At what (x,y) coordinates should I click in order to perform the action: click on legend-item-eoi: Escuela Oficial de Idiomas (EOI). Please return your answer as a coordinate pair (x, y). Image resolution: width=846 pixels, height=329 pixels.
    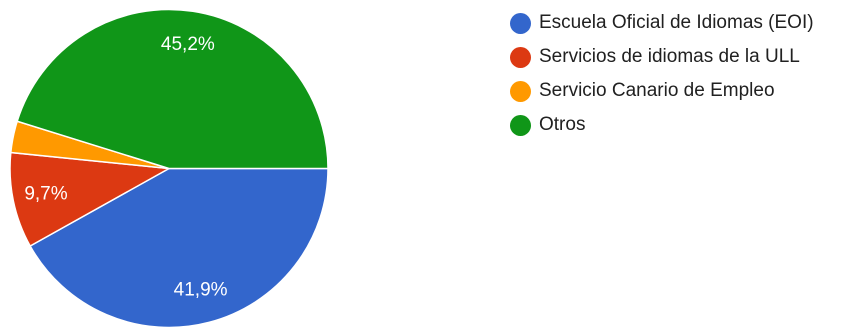
    Looking at the image, I should click on (662, 23).